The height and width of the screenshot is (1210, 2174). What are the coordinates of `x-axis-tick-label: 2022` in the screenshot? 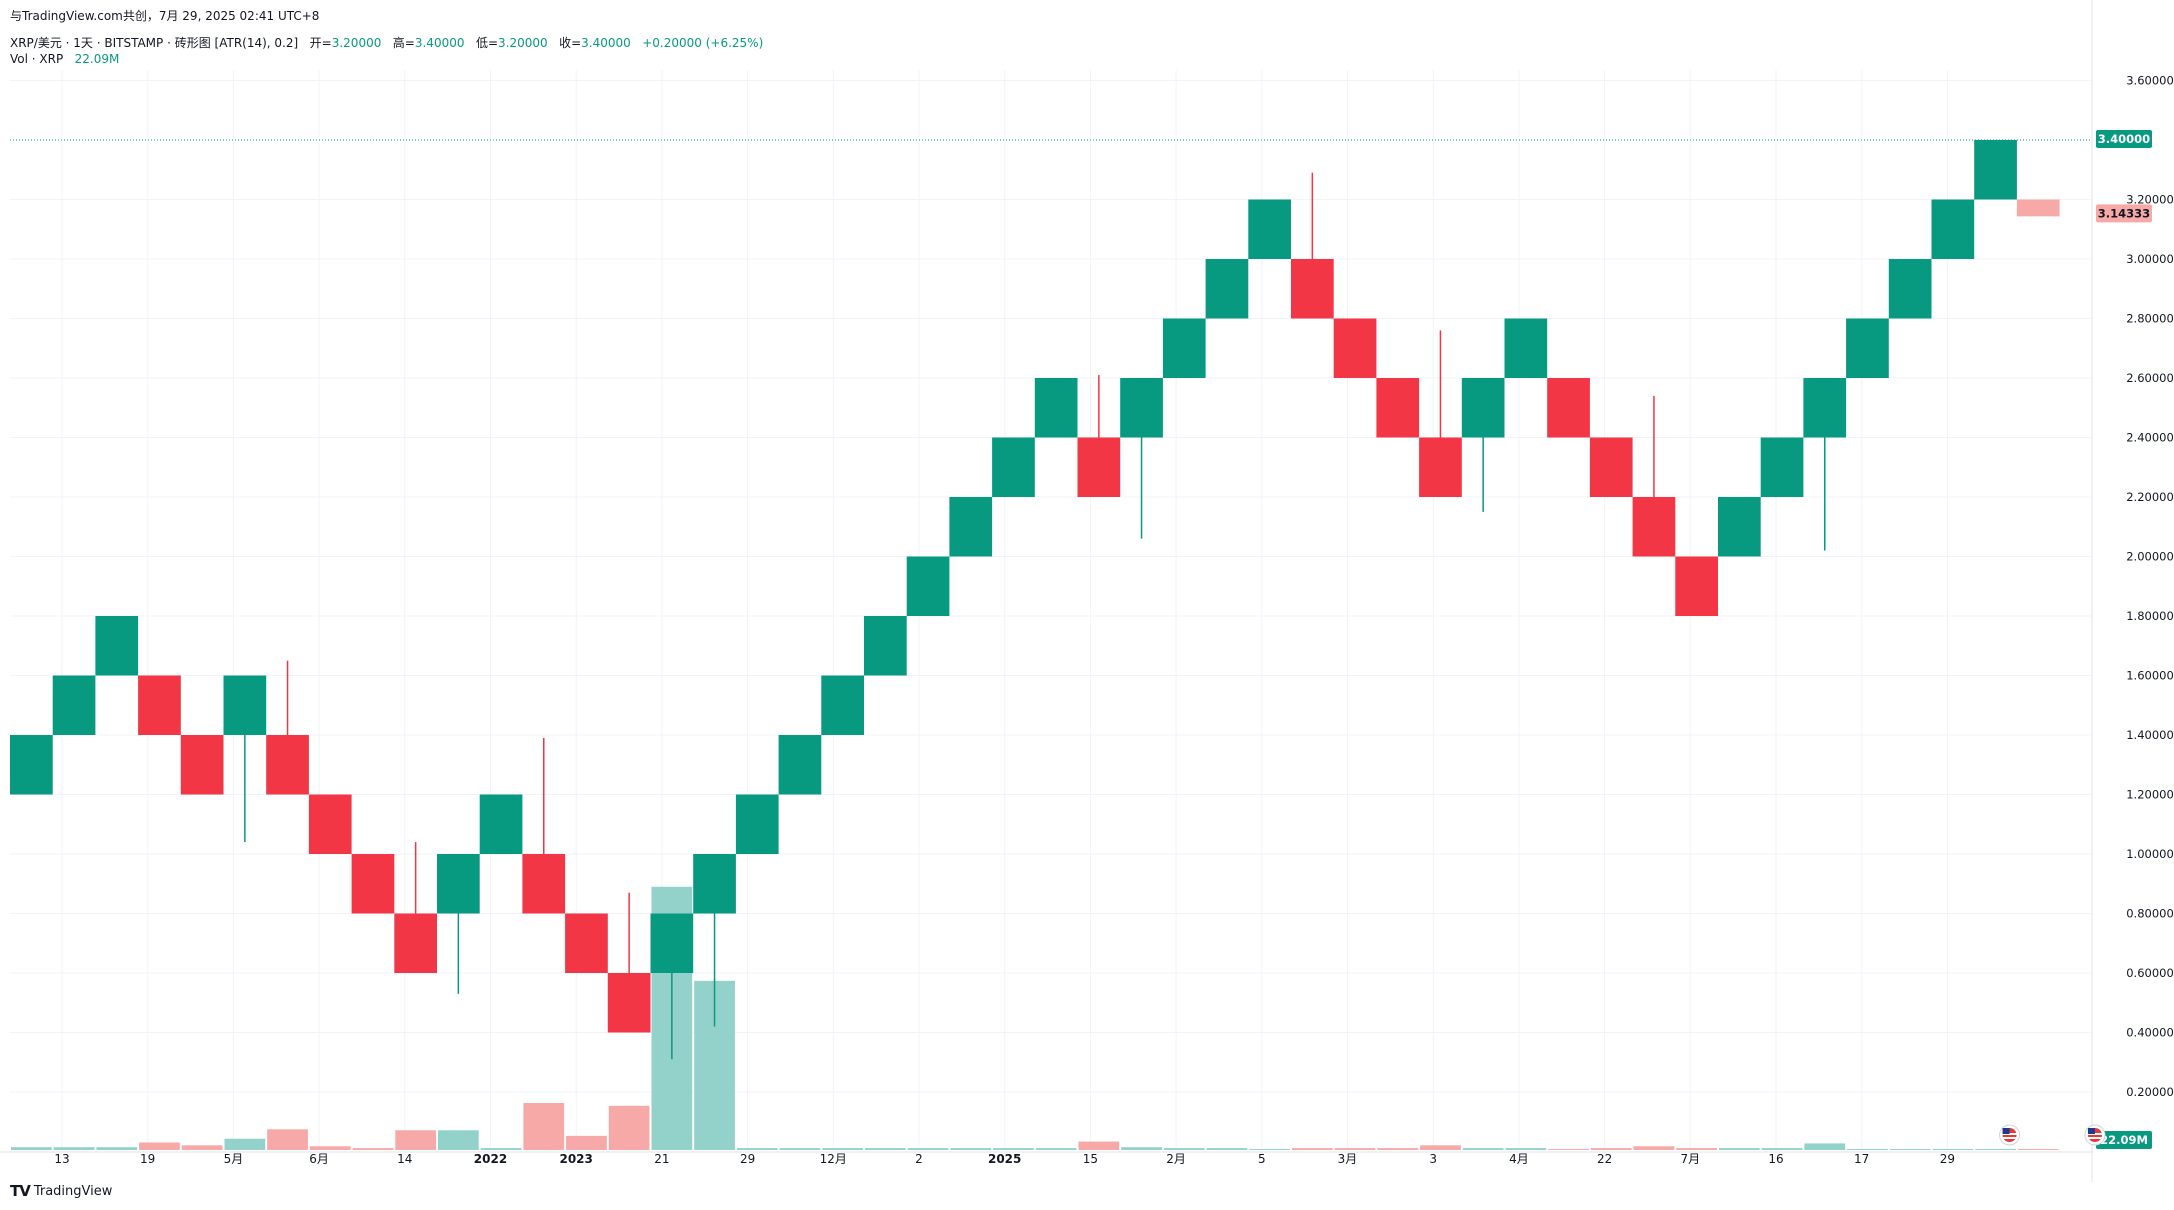 It's located at (490, 1159).